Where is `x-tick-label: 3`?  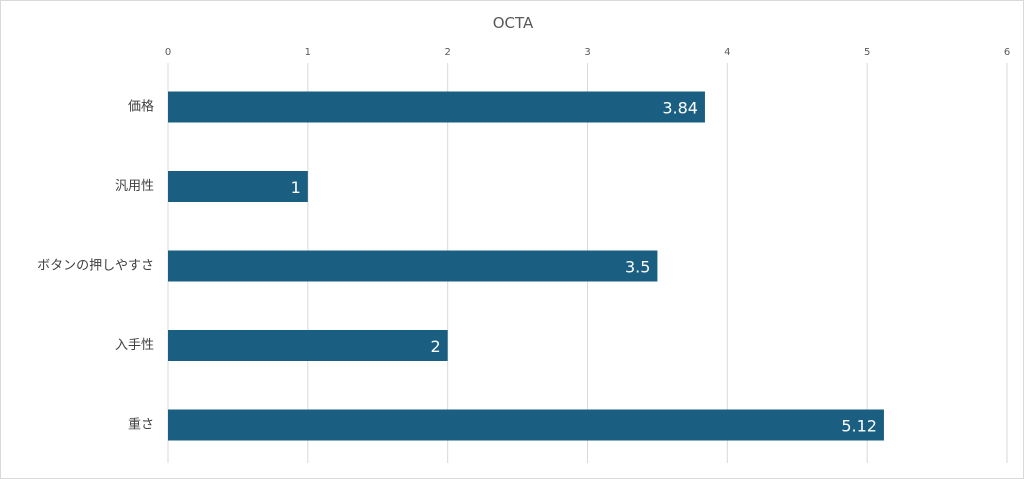
x-tick-label: 3 is located at coordinates (587, 52).